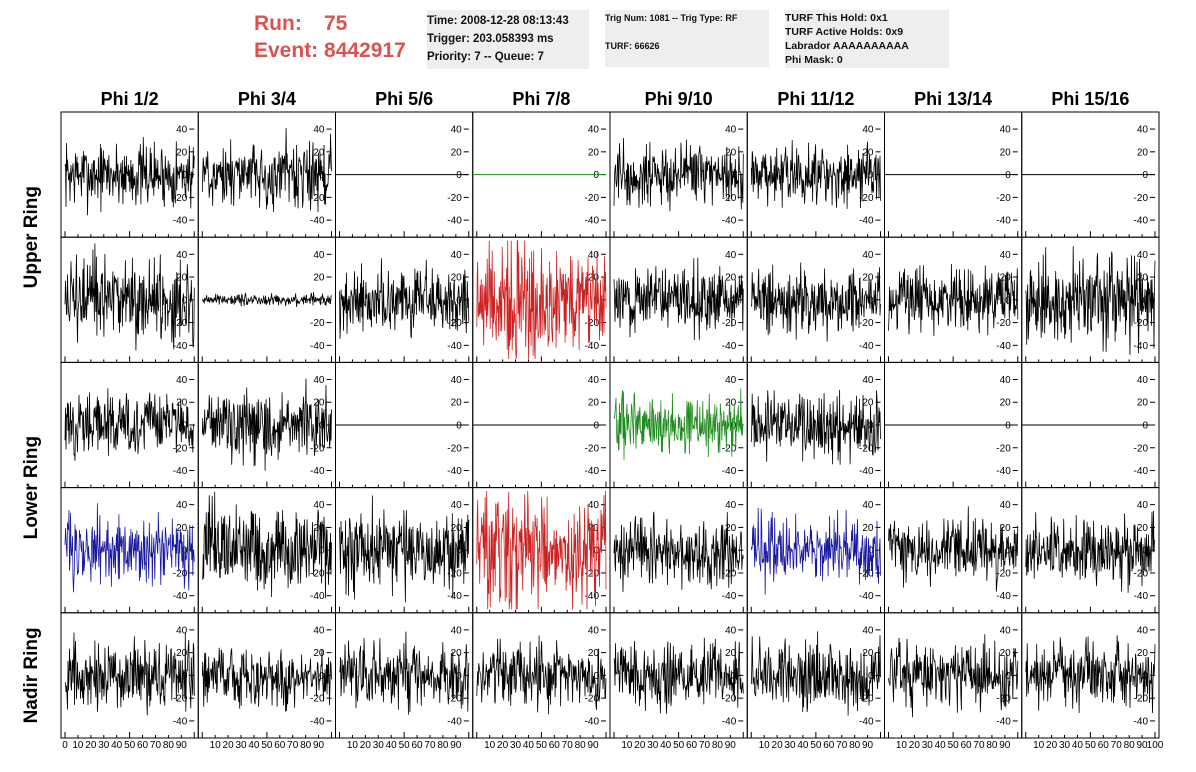 The image size is (1196, 772). Describe the element at coordinates (953, 99) in the screenshot. I see `column-header: Phi 13/14` at that location.